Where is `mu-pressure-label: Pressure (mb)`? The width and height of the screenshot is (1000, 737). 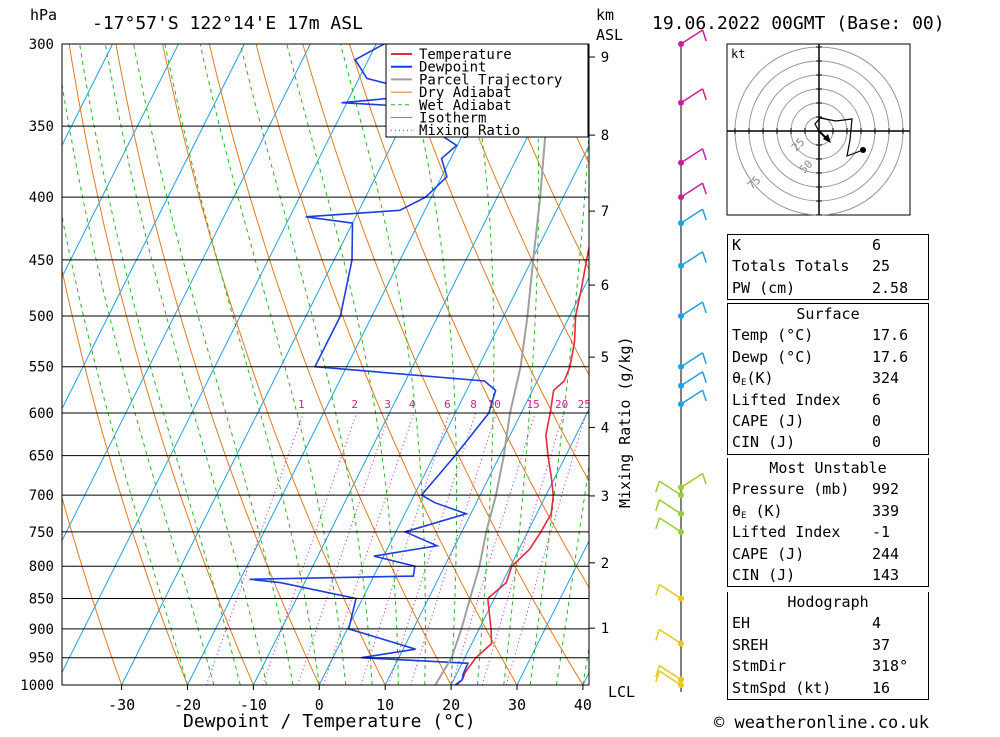
mu-pressure-label: Pressure (mb) is located at coordinates (802, 489).